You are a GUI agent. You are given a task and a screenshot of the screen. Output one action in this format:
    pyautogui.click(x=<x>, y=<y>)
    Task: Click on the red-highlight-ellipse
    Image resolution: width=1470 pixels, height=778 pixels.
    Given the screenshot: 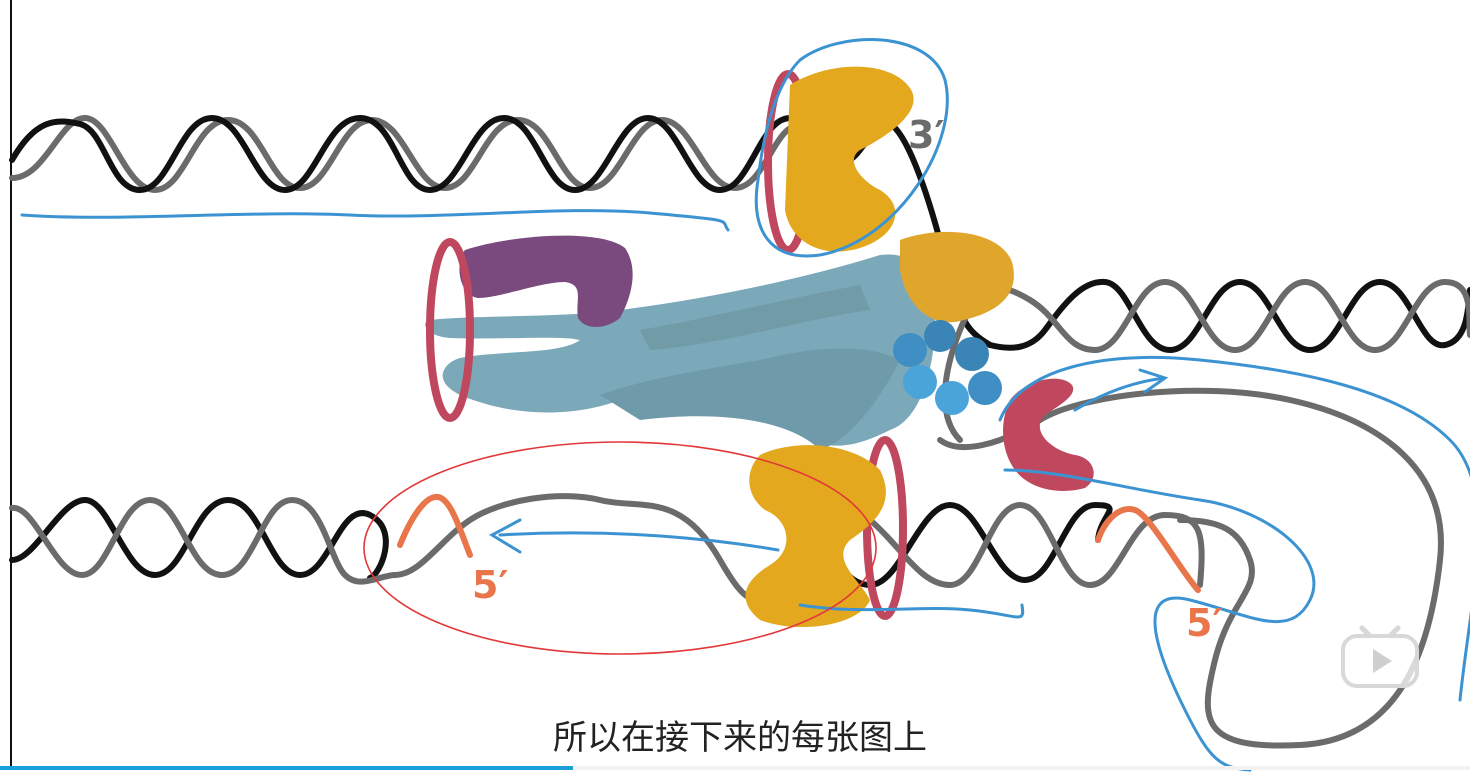 What is the action you would take?
    pyautogui.click(x=620, y=548)
    